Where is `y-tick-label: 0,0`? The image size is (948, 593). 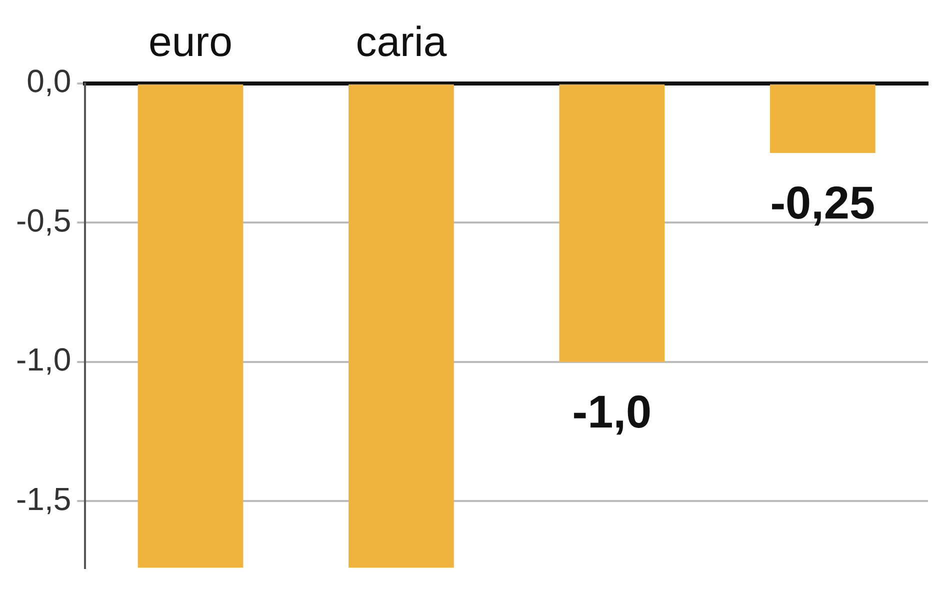
y-tick-label: 0,0 is located at coordinates (49, 81).